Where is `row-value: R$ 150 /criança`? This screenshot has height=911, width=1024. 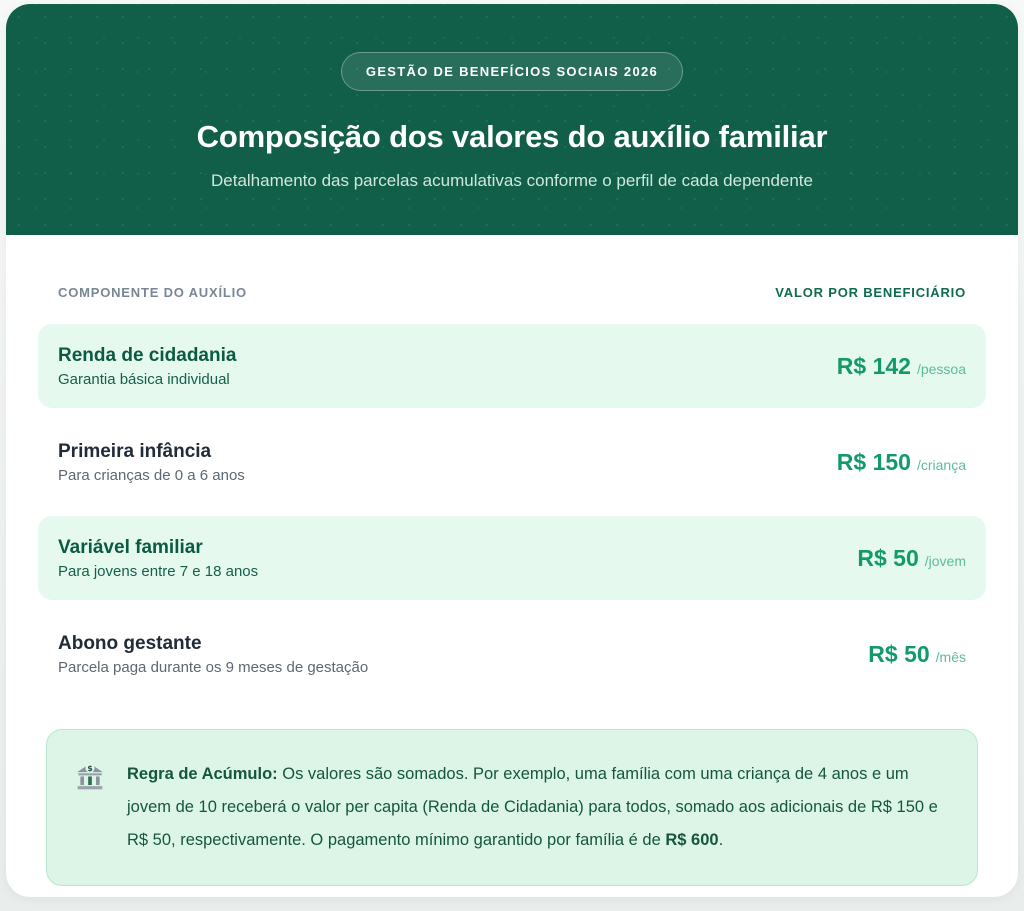
row-value: R$ 150 /criança is located at coordinates (901, 462).